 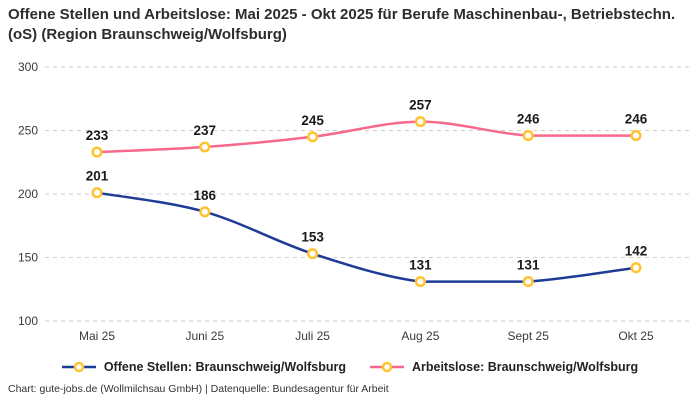 I want to click on legend-item-offene-stellen: Offene Stellen: Braunschweig/Wolfsburg, so click(x=203, y=367).